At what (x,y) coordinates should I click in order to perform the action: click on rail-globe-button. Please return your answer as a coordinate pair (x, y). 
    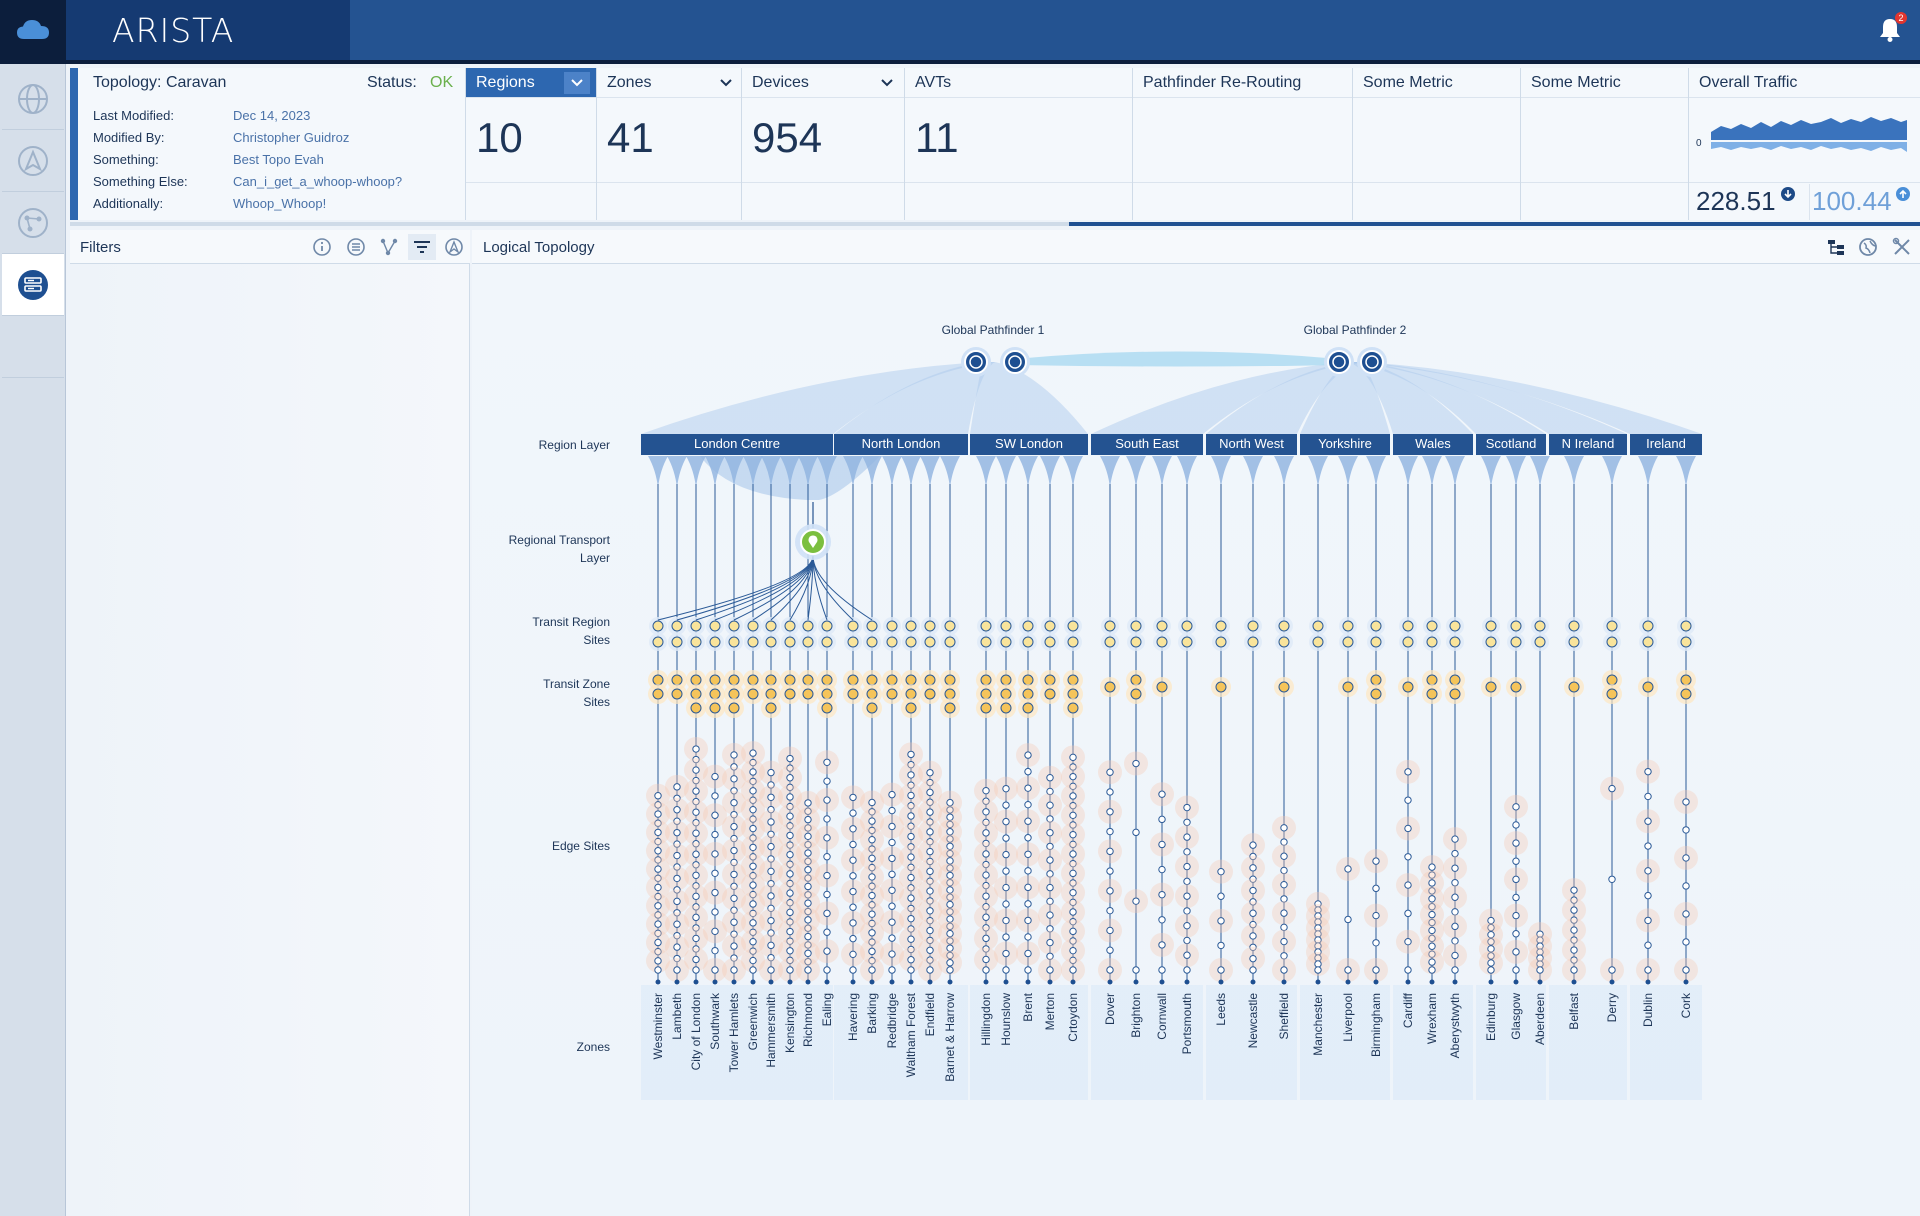
    Looking at the image, I should click on (33, 99).